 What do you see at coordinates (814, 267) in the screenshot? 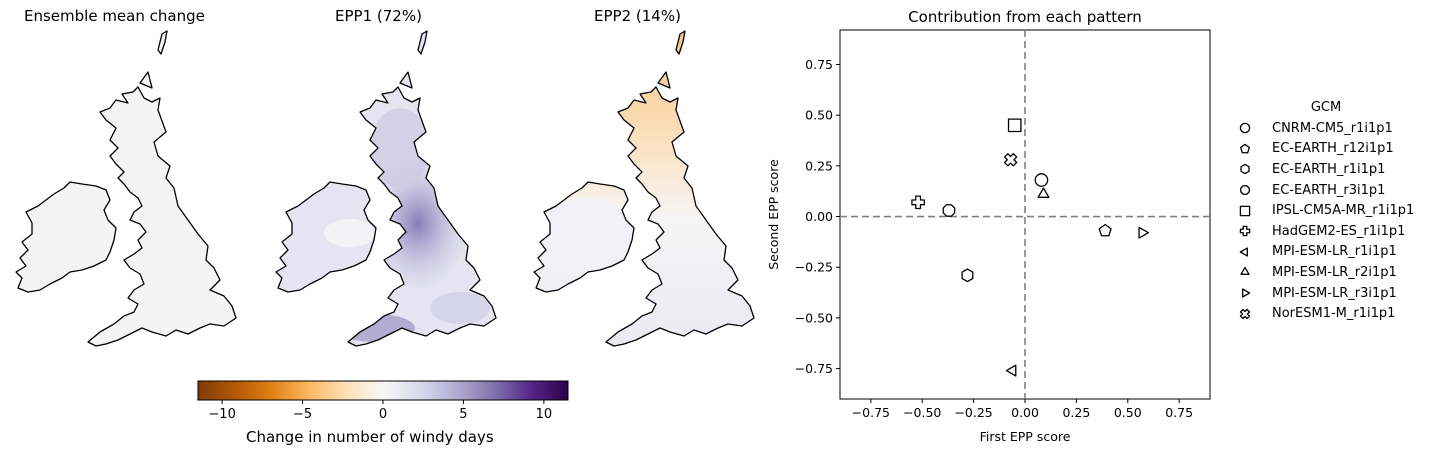
I see `y-tick-label: −0.25` at bounding box center [814, 267].